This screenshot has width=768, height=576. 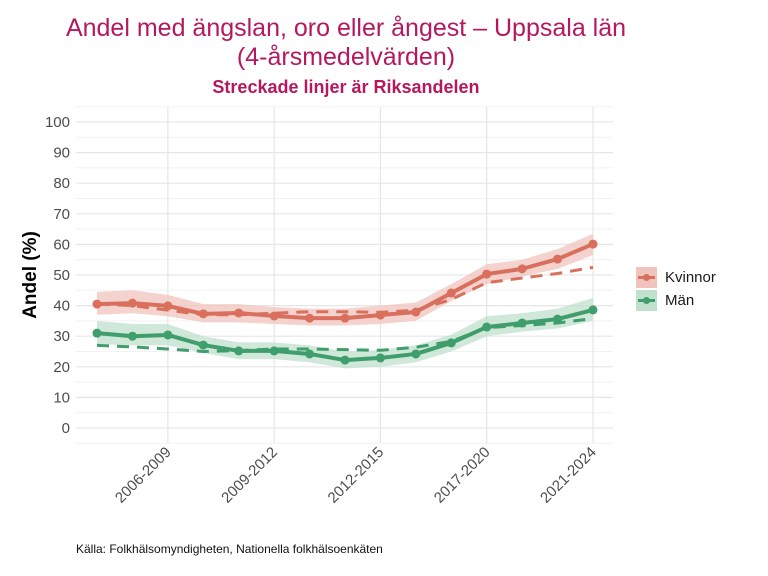 I want to click on y-tick-label: 50, so click(x=61, y=275).